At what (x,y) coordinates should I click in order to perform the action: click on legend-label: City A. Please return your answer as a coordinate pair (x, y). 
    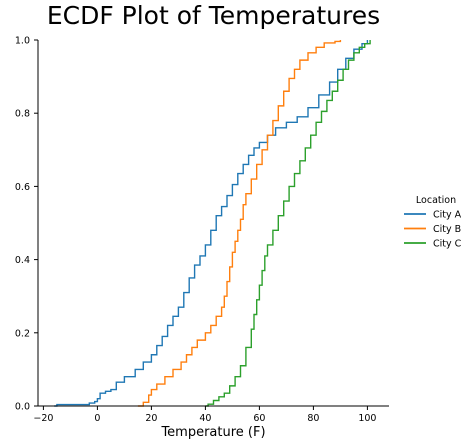
    Looking at the image, I should click on (447, 215).